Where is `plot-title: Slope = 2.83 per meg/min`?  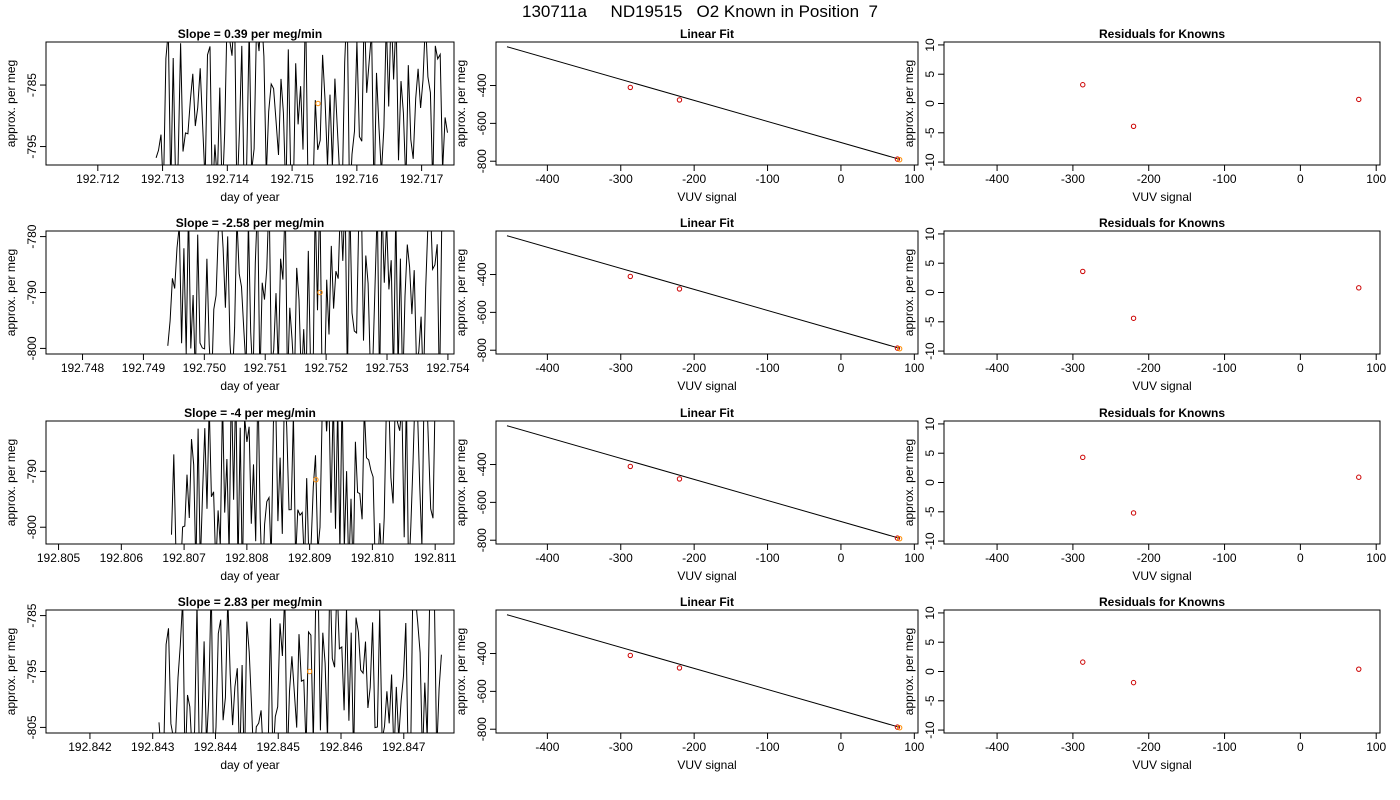
plot-title: Slope = 2.83 per meg/min is located at coordinates (250, 602).